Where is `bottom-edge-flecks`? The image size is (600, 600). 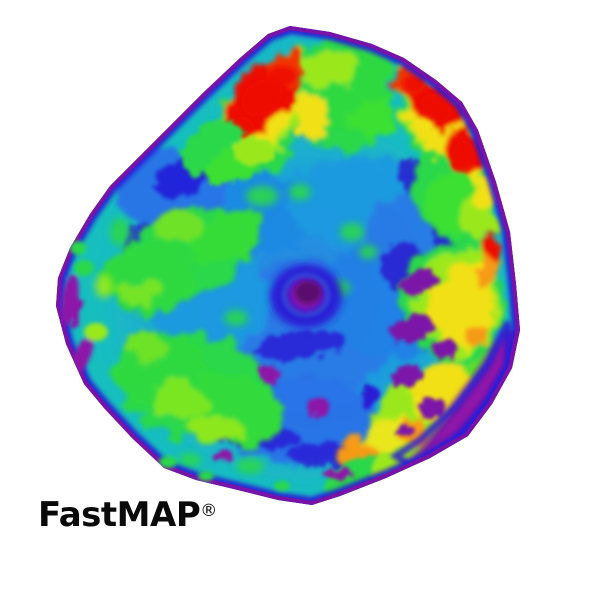
bottom-edge-flecks is located at coordinates (224, 473).